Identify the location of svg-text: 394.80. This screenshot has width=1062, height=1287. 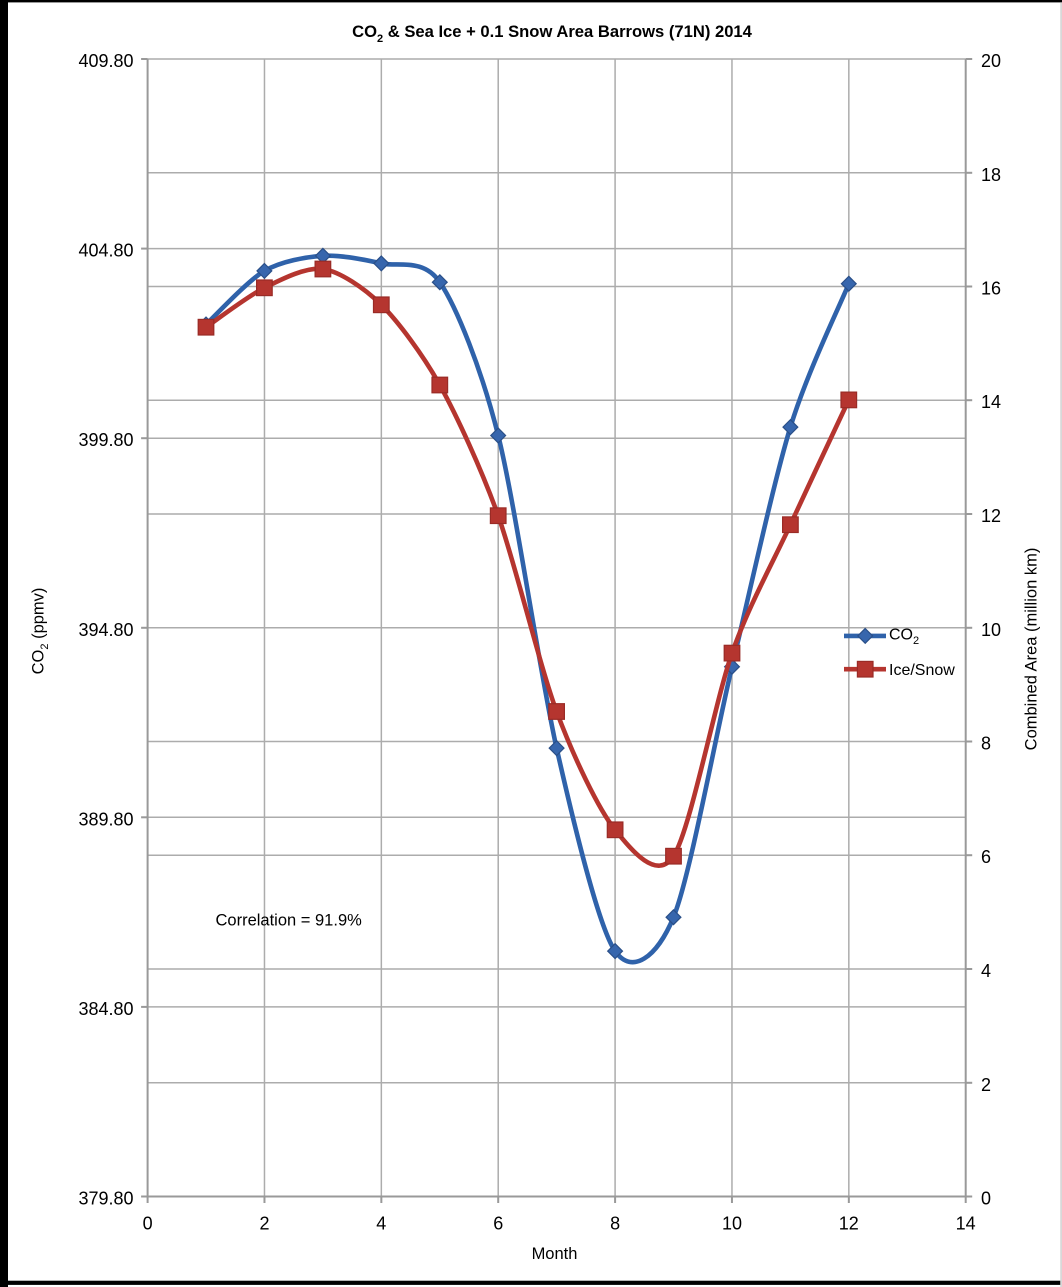
(105, 630).